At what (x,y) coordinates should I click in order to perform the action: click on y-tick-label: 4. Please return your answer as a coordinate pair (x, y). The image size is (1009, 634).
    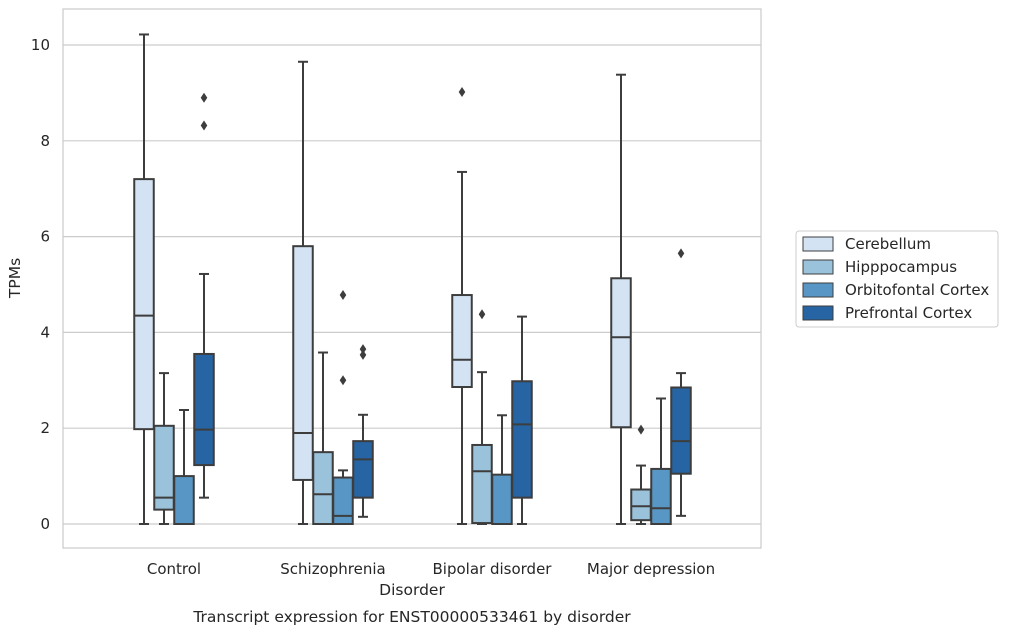
    Looking at the image, I should click on (45, 332).